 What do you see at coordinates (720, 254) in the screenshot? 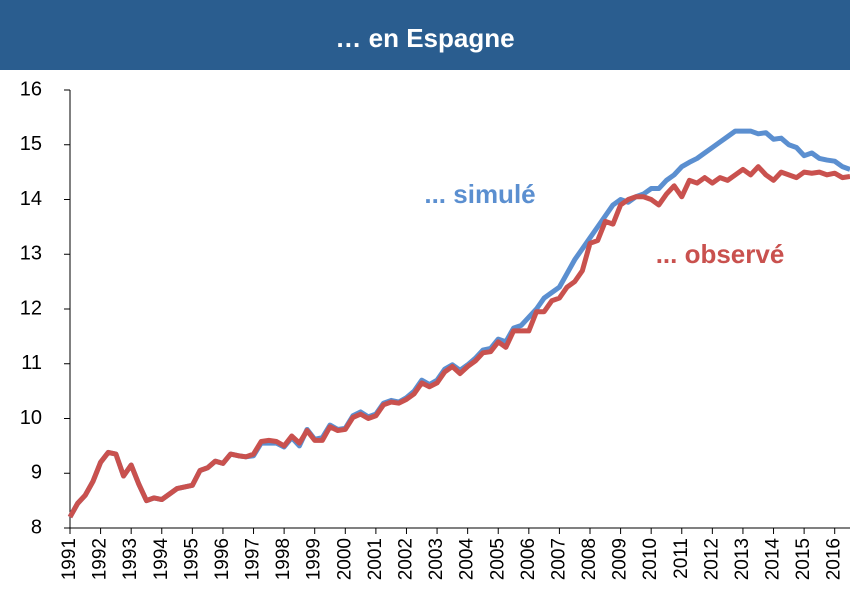
I see `series-label: ... observé` at bounding box center [720, 254].